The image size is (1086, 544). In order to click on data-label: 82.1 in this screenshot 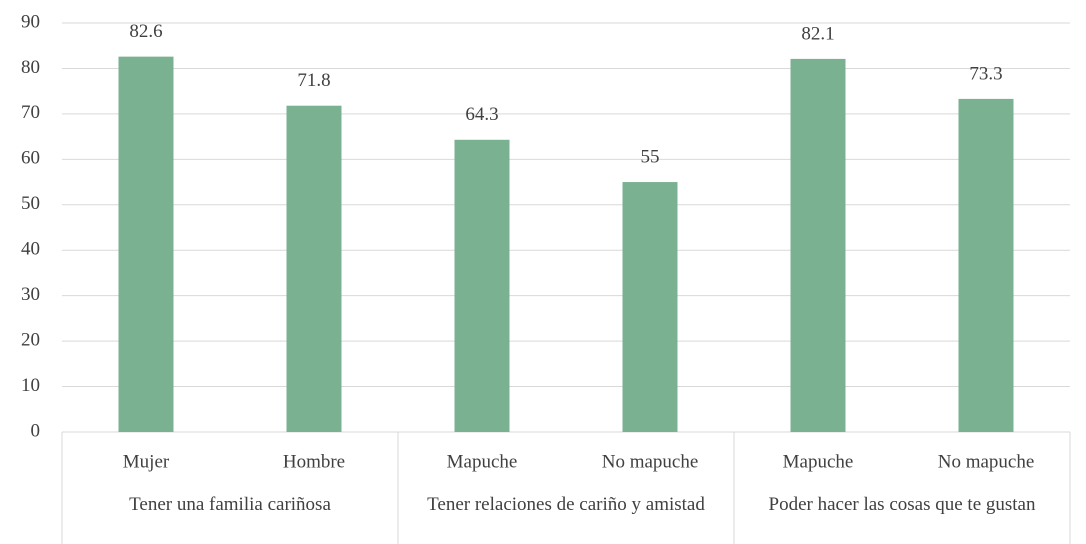, I will do `click(817, 33)`.